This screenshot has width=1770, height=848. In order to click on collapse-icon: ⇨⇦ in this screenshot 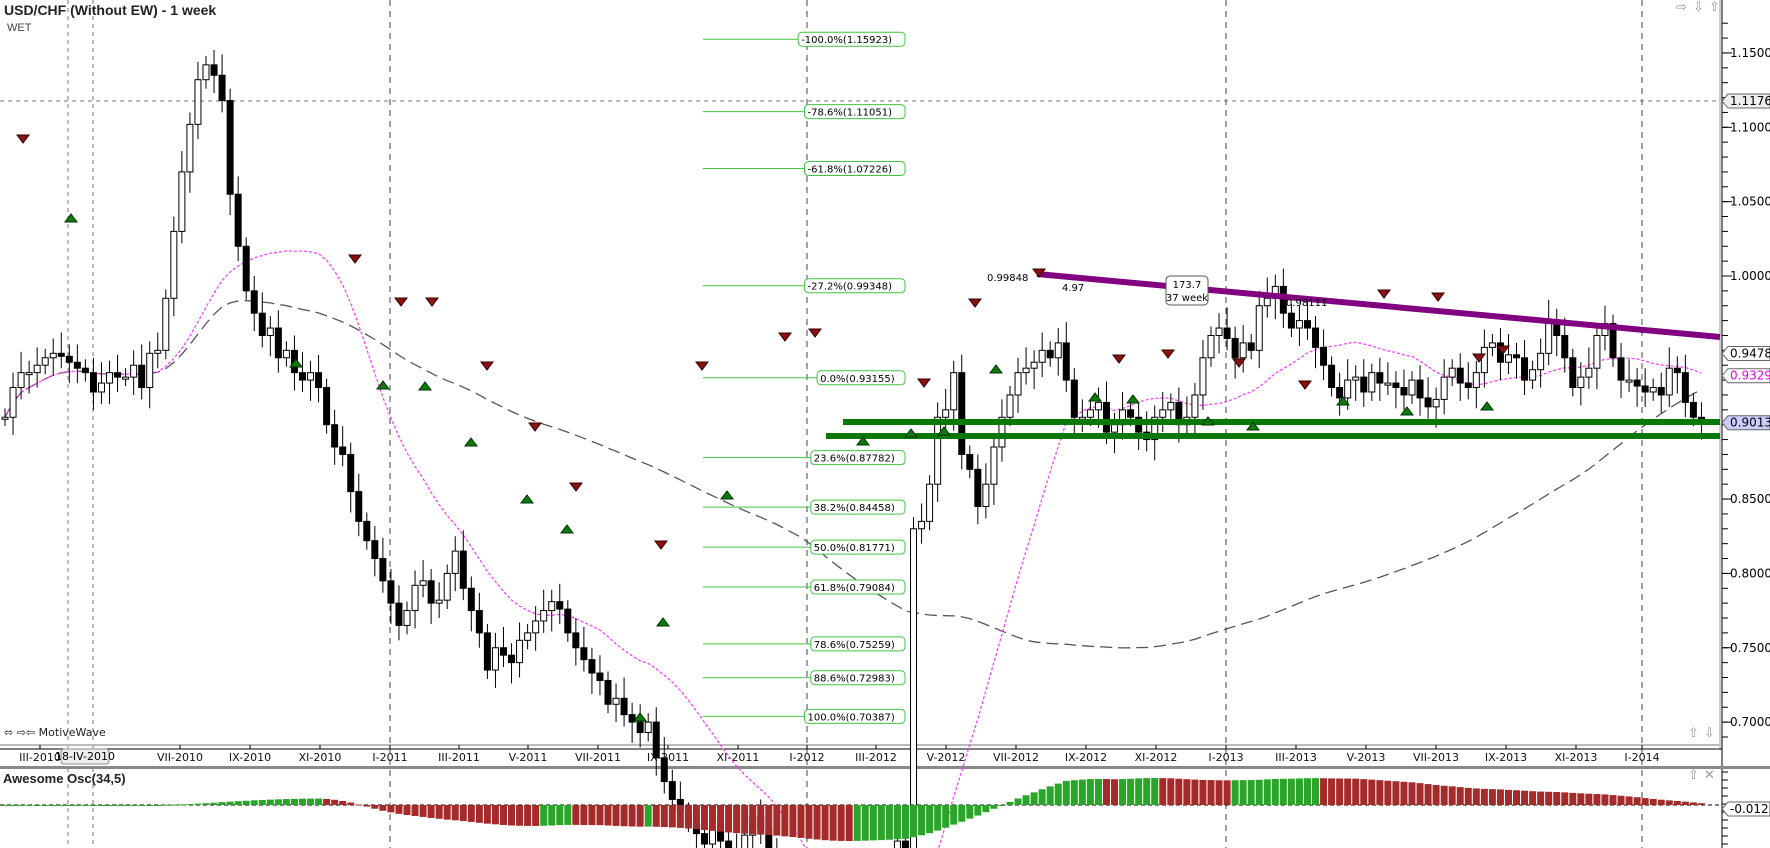, I will do `click(26, 732)`.